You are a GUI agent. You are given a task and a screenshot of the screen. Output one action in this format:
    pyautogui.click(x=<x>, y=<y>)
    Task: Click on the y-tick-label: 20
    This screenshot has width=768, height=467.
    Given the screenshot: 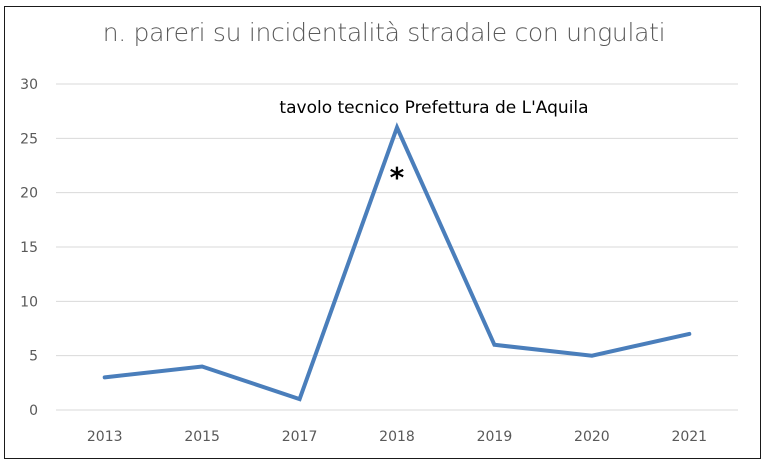 What is the action you would take?
    pyautogui.click(x=29, y=194)
    